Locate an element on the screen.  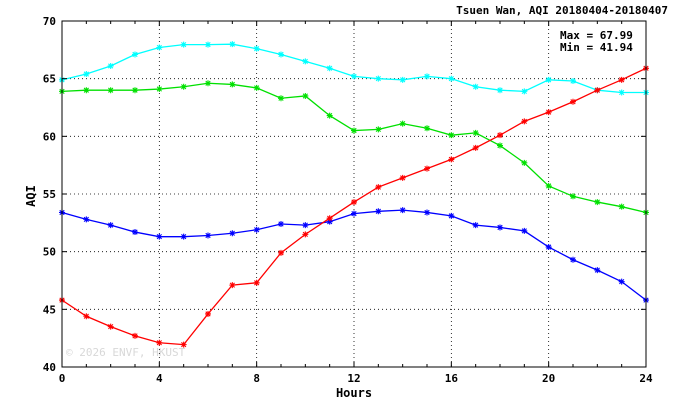
y-tick-label: 60 is located at coordinates (49, 136).